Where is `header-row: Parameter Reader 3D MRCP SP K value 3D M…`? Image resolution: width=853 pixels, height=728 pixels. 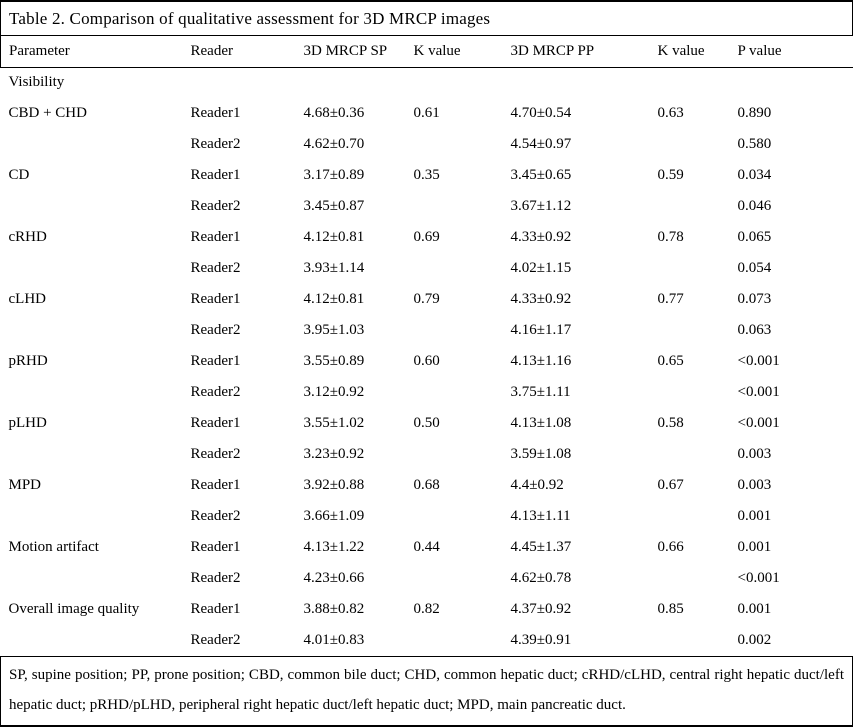 header-row: Parameter Reader 3D MRCP SP K value 3D M… is located at coordinates (426, 52).